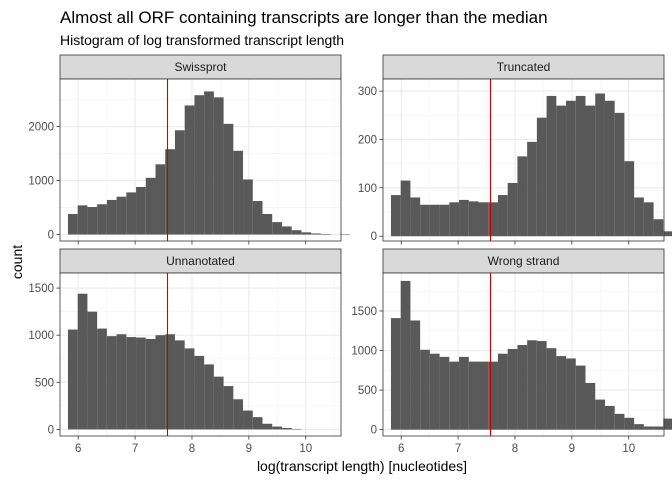 This screenshot has height=480, width=672. What do you see at coordinates (515, 449) in the screenshot?
I see `x-tick-label: 8` at bounding box center [515, 449].